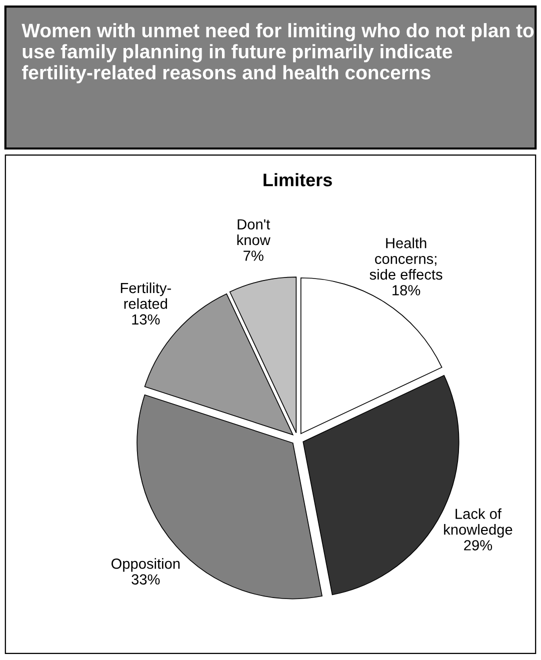 This screenshot has height=660, width=541. What do you see at coordinates (478, 545) in the screenshot?
I see `data-label: 29%` at bounding box center [478, 545].